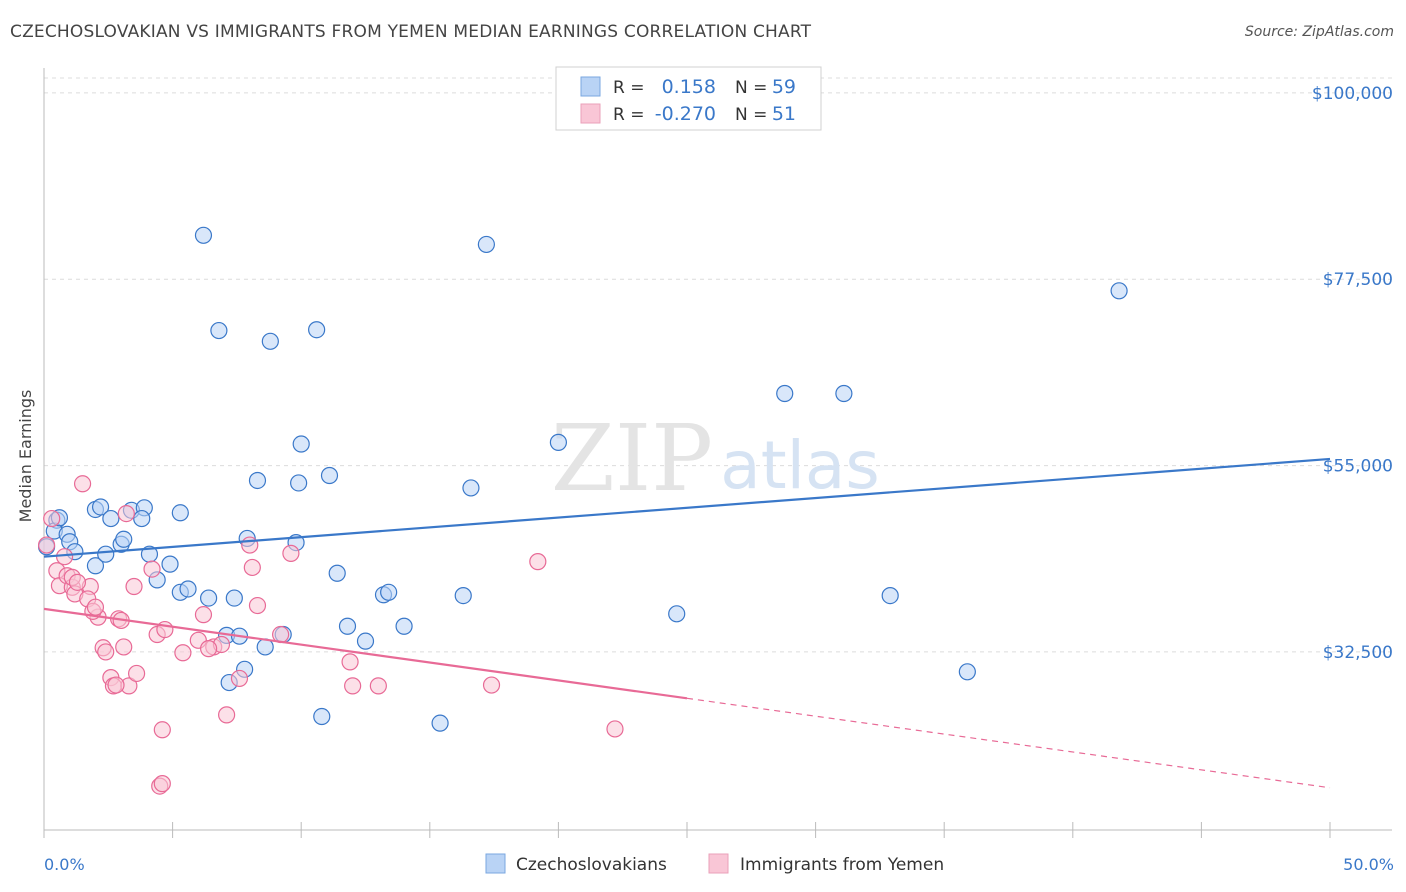 The image size is (1406, 892). Describe the element at coordinates (784, 114) in the screenshot. I see `legend-n-value-2: 51` at that location.